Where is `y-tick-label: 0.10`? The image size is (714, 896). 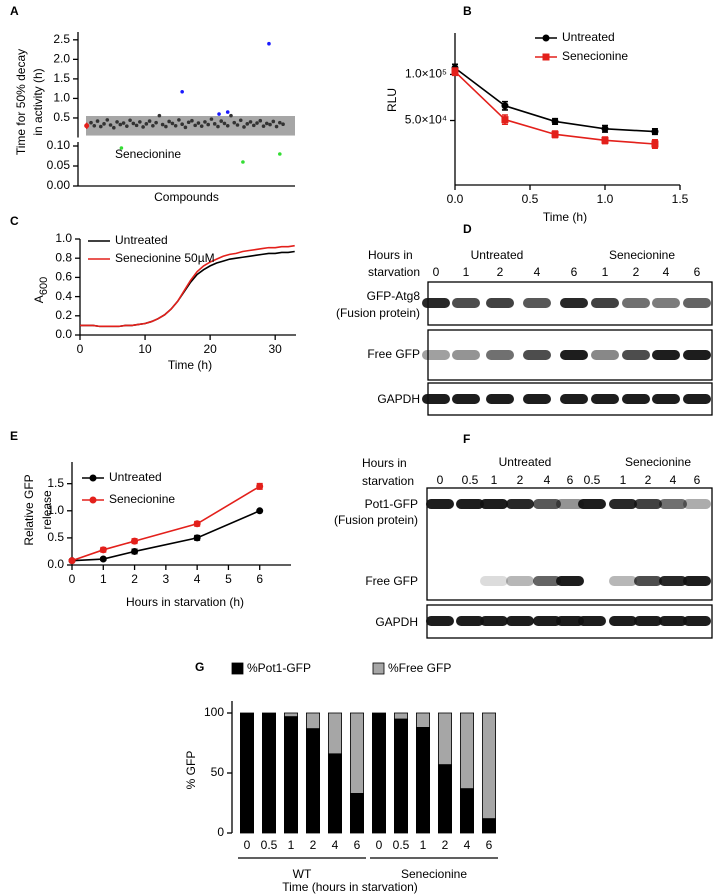
y-tick-label: 0.10 is located at coordinates (59, 145).